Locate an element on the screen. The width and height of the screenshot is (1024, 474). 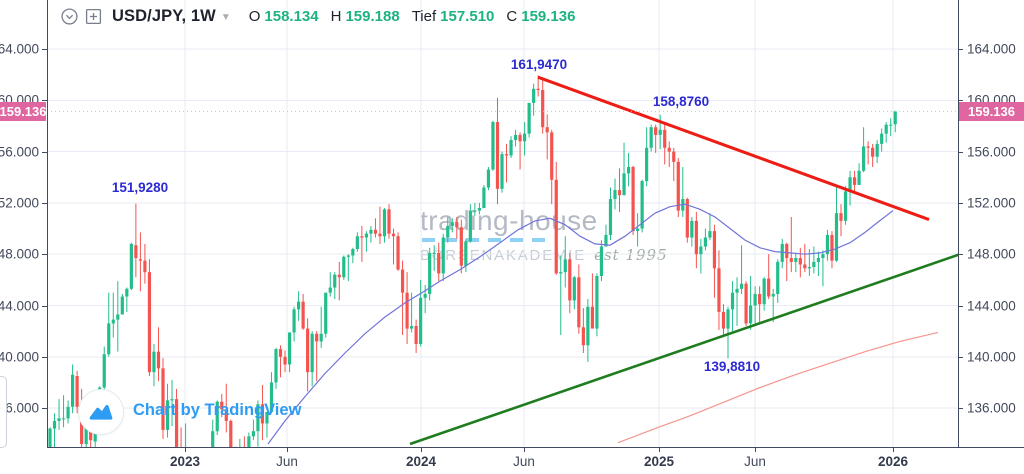
price-label-left: 136.000 is located at coordinates (19, 408).